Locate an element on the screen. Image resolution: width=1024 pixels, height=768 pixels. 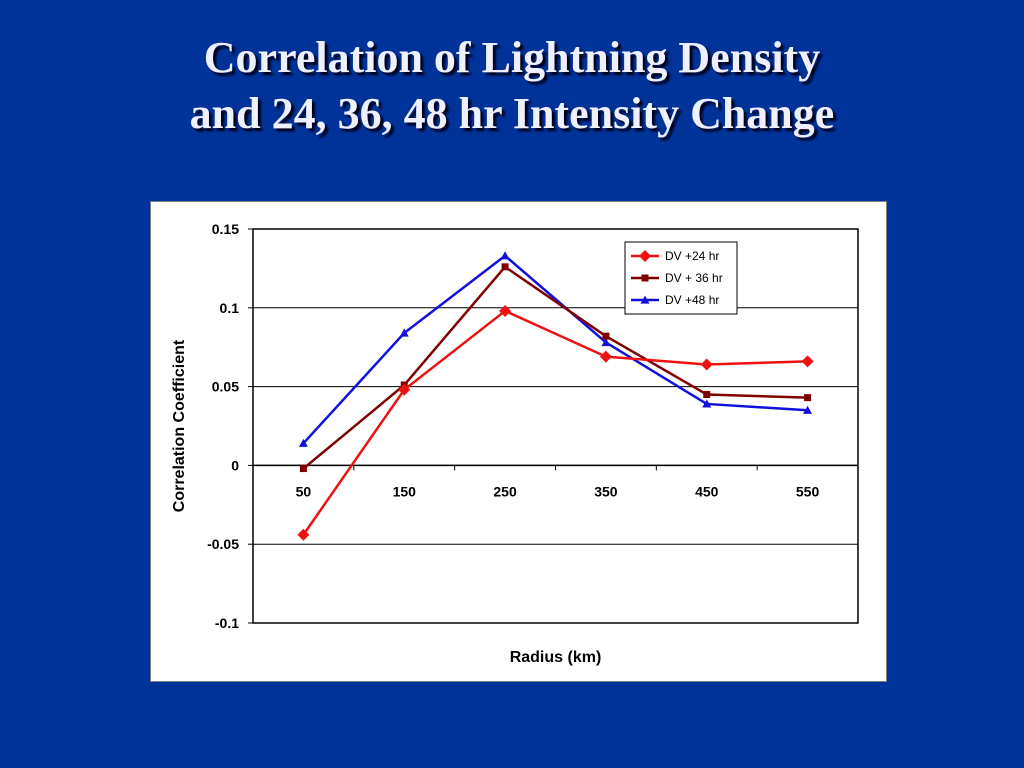
series-triangle is located at coordinates (555, 349).